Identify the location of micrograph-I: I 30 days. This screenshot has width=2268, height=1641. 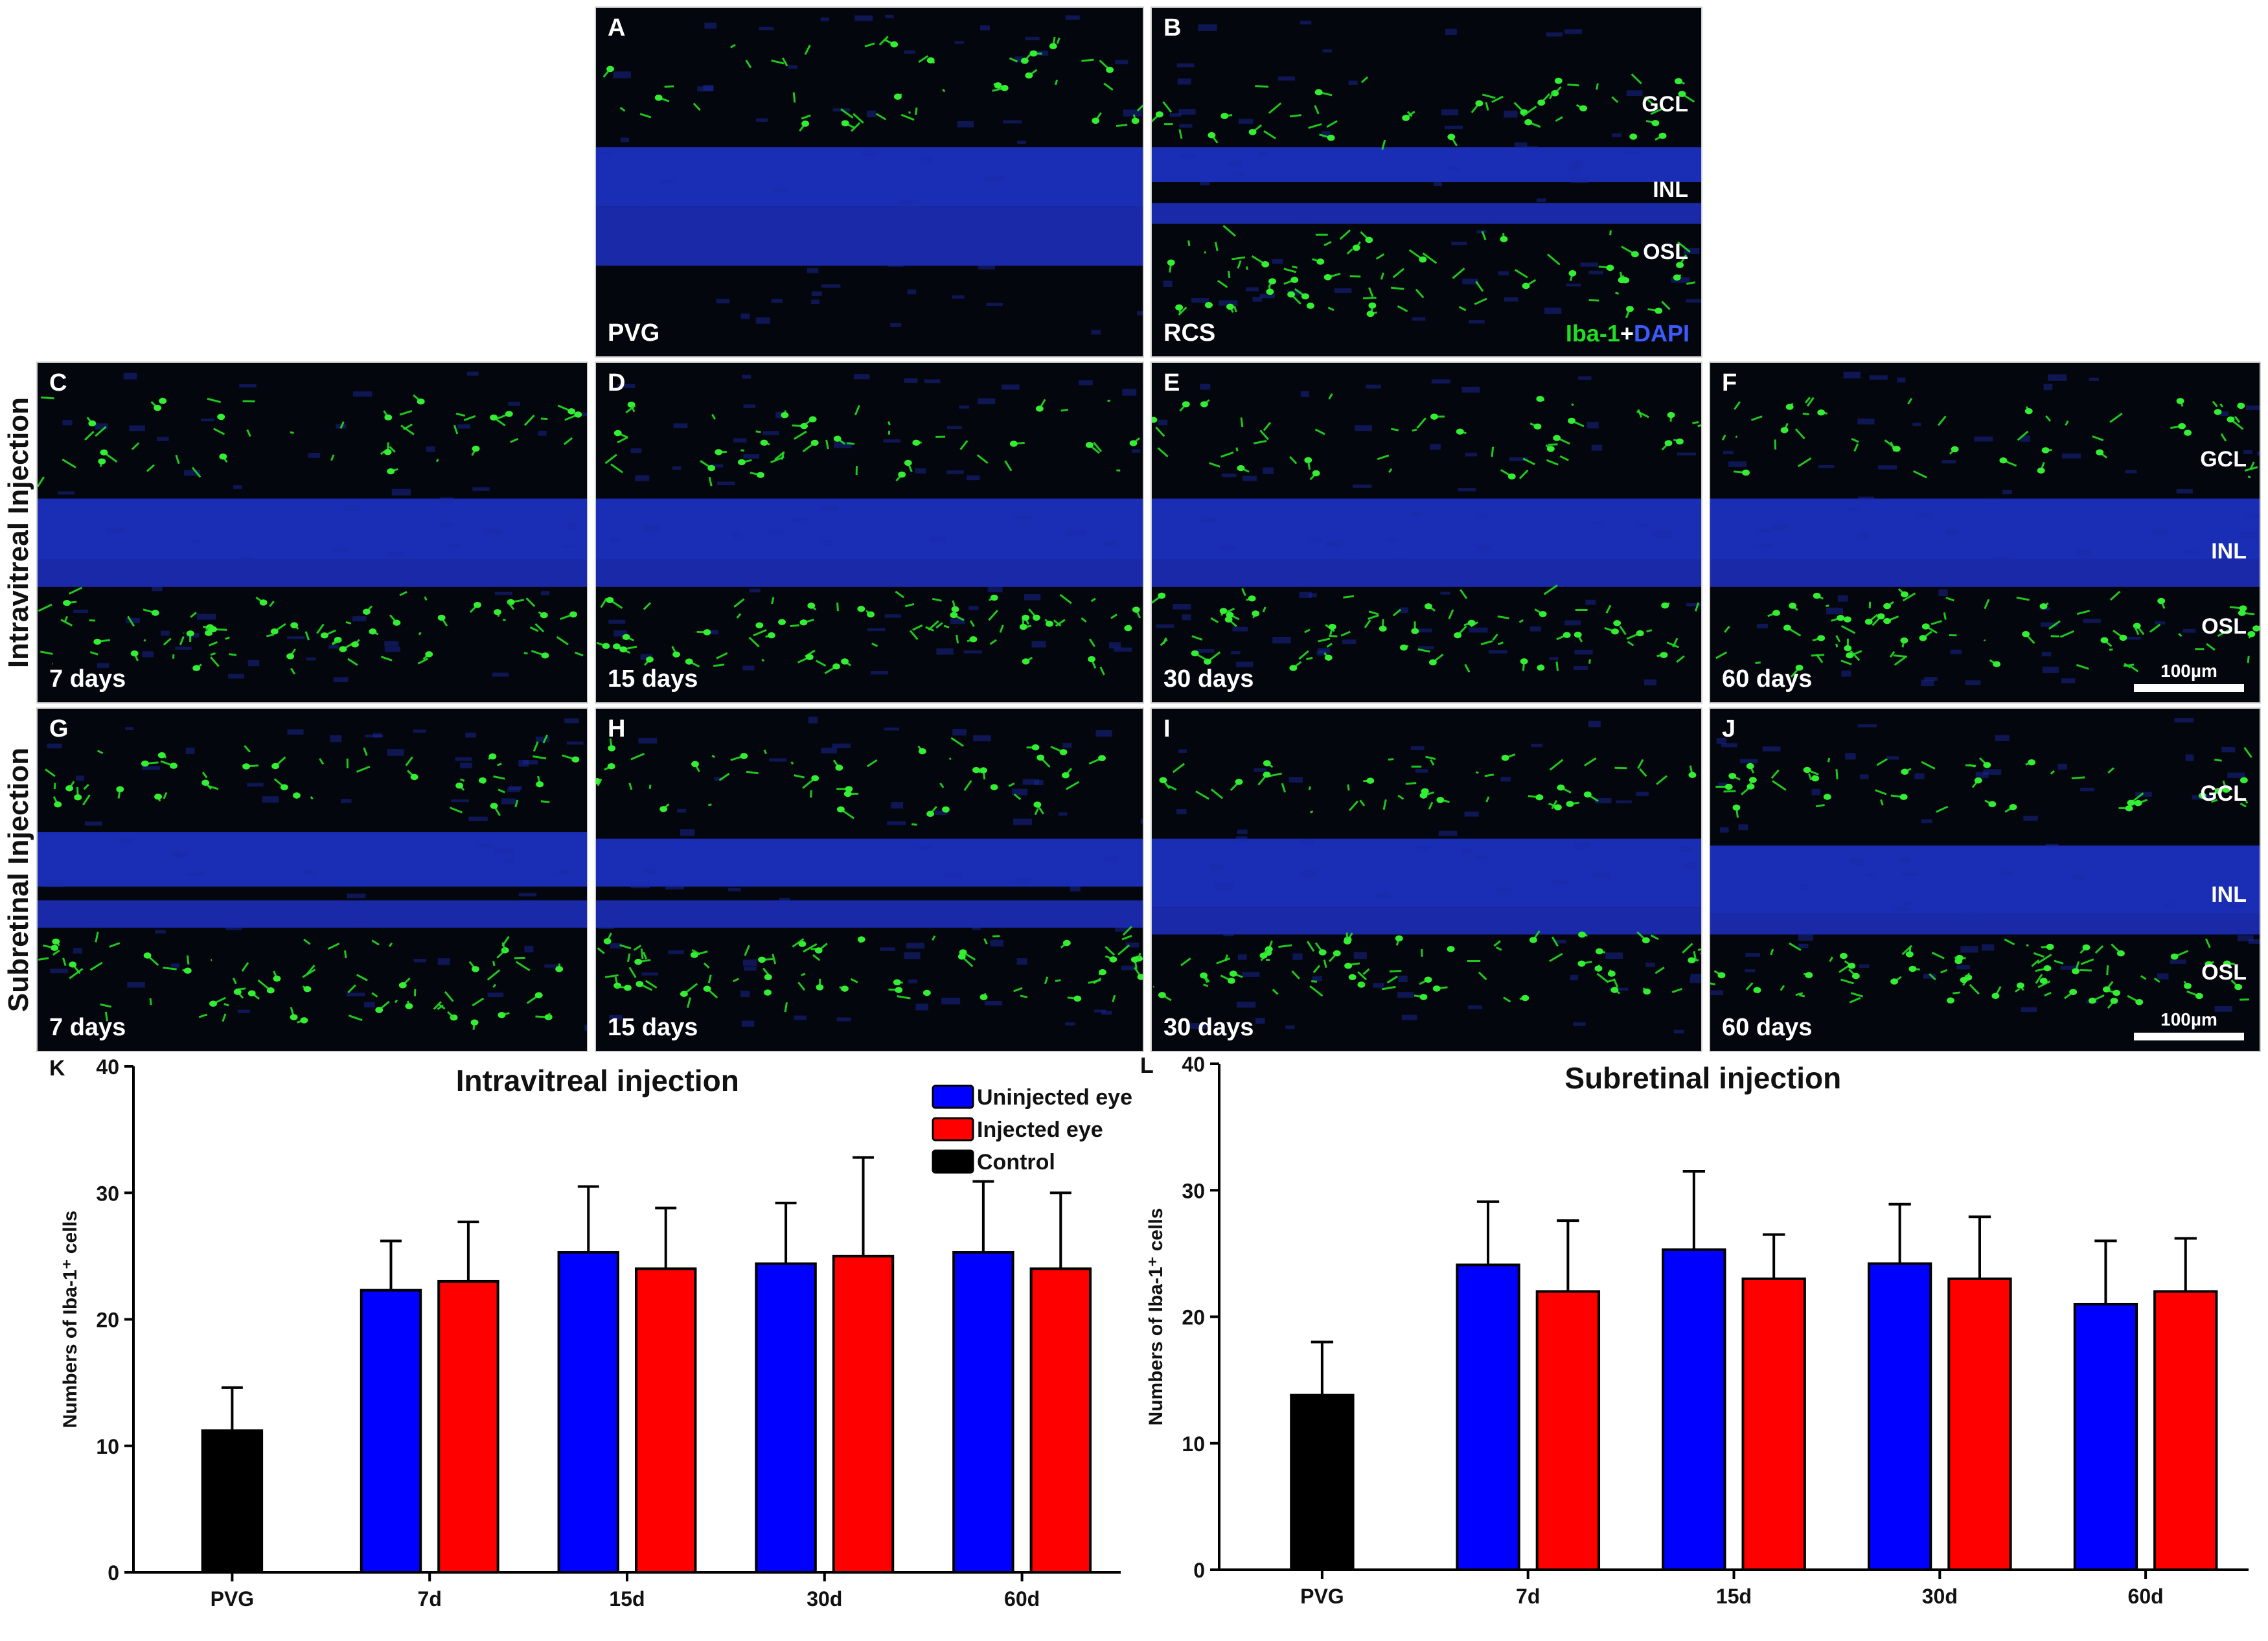
(1426, 880).